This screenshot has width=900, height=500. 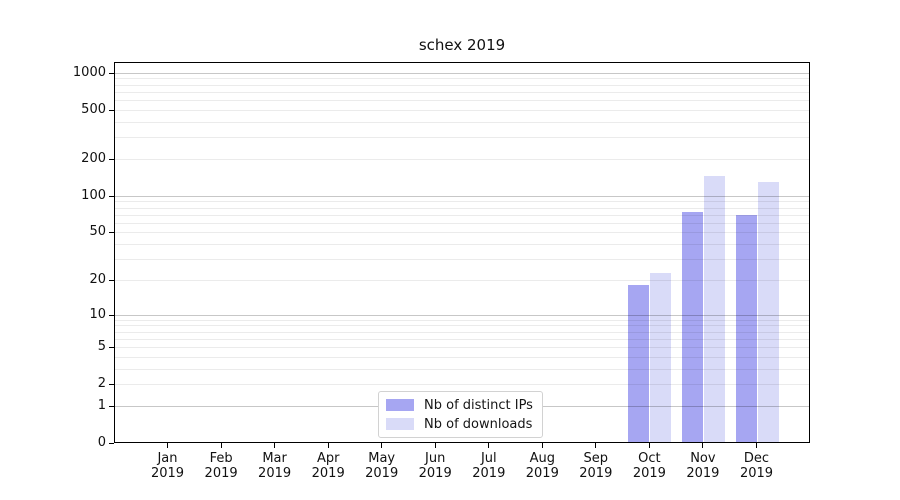 I want to click on y-tick-label: 10, so click(x=97, y=314).